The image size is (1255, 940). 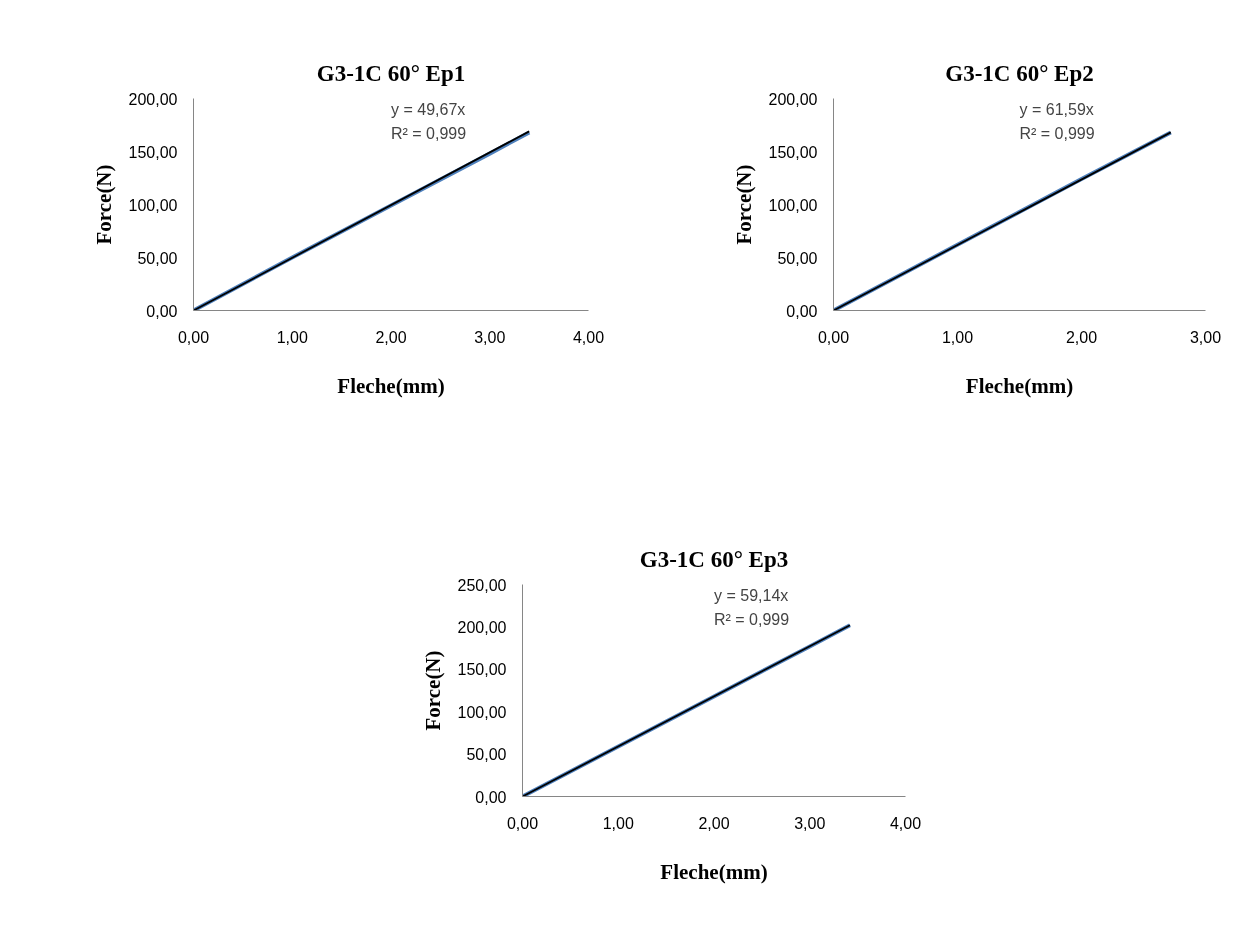 What do you see at coordinates (428, 109) in the screenshot?
I see `annotation: y = 49,67x` at bounding box center [428, 109].